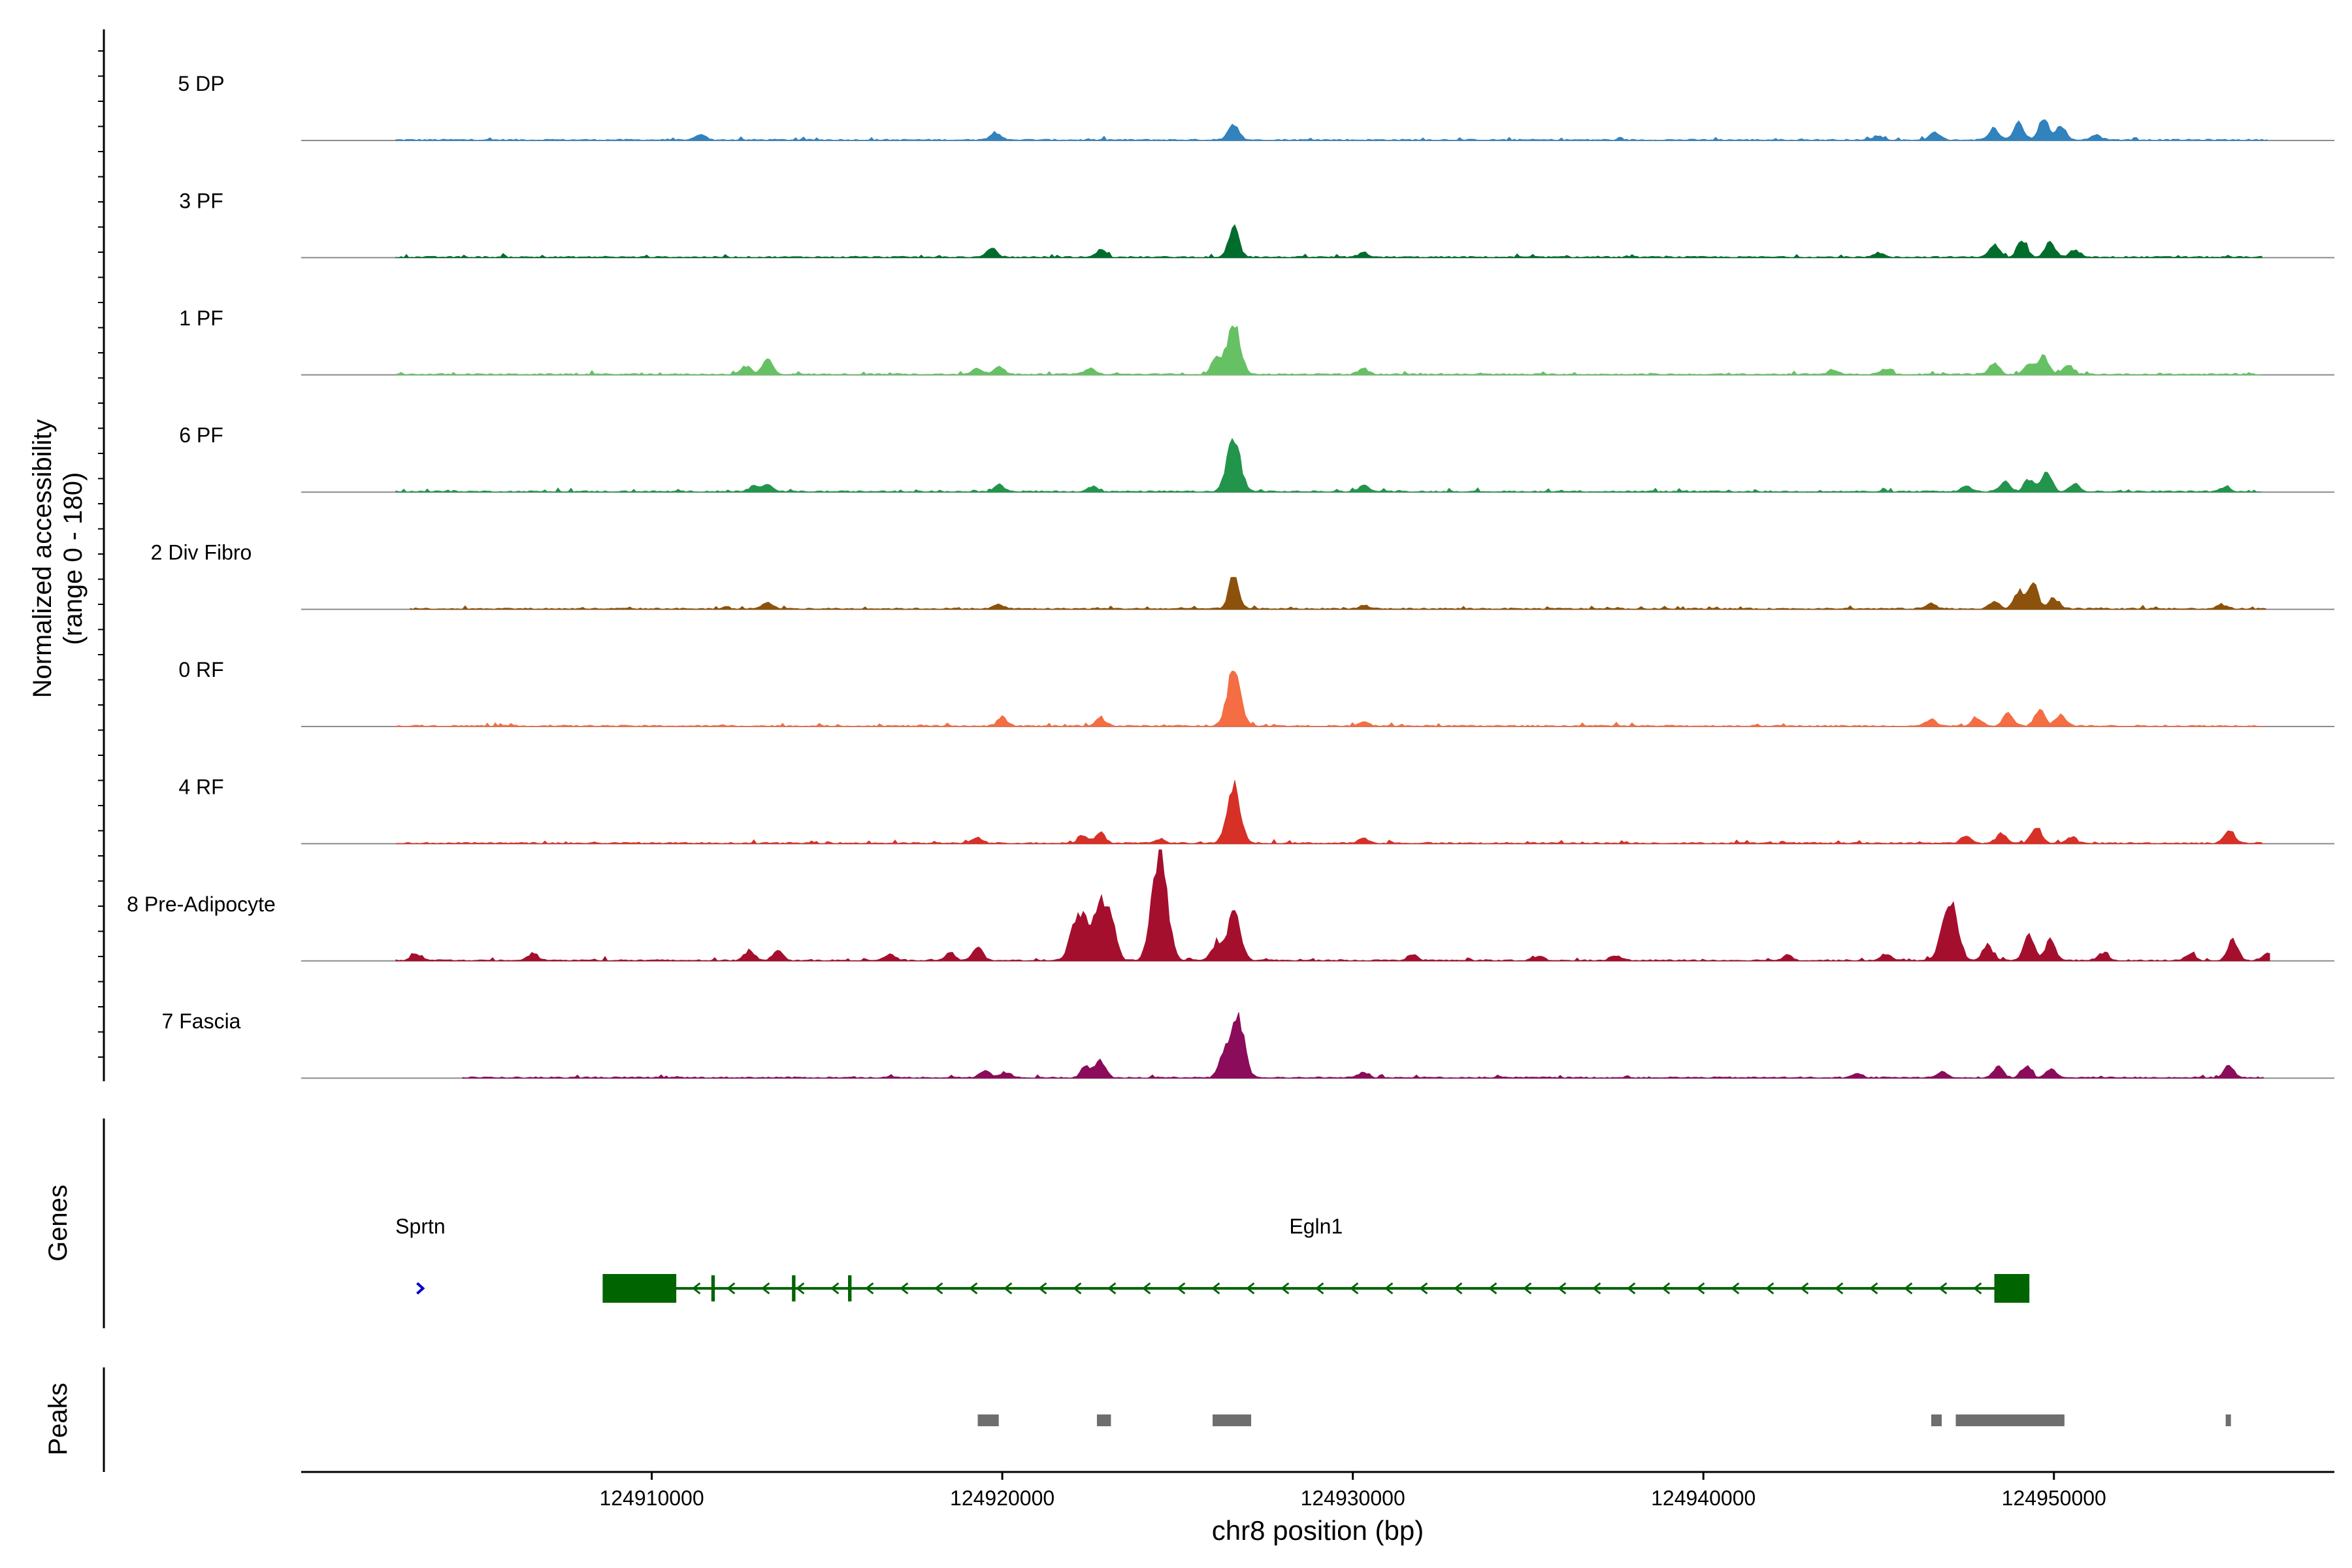 The height and width of the screenshot is (1568, 2352). What do you see at coordinates (201, 435) in the screenshot?
I see `track-label: 6 PF` at bounding box center [201, 435].